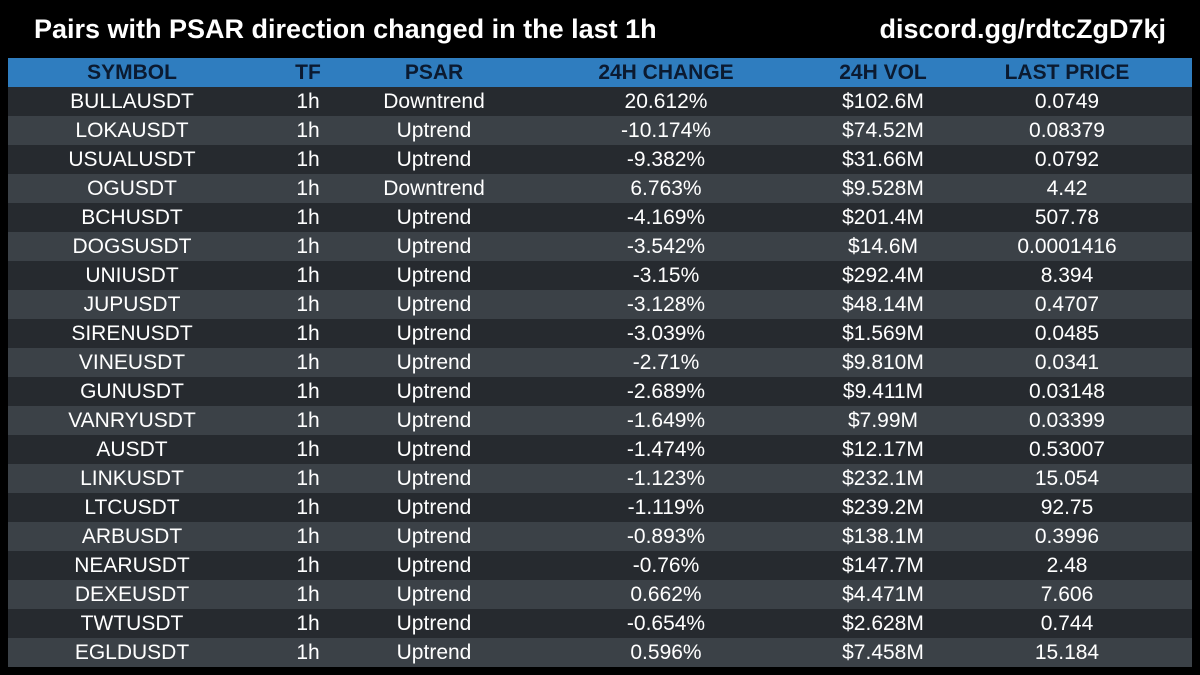 This screenshot has height=675, width=1200. I want to click on column-header-tf: TF, so click(308, 72).